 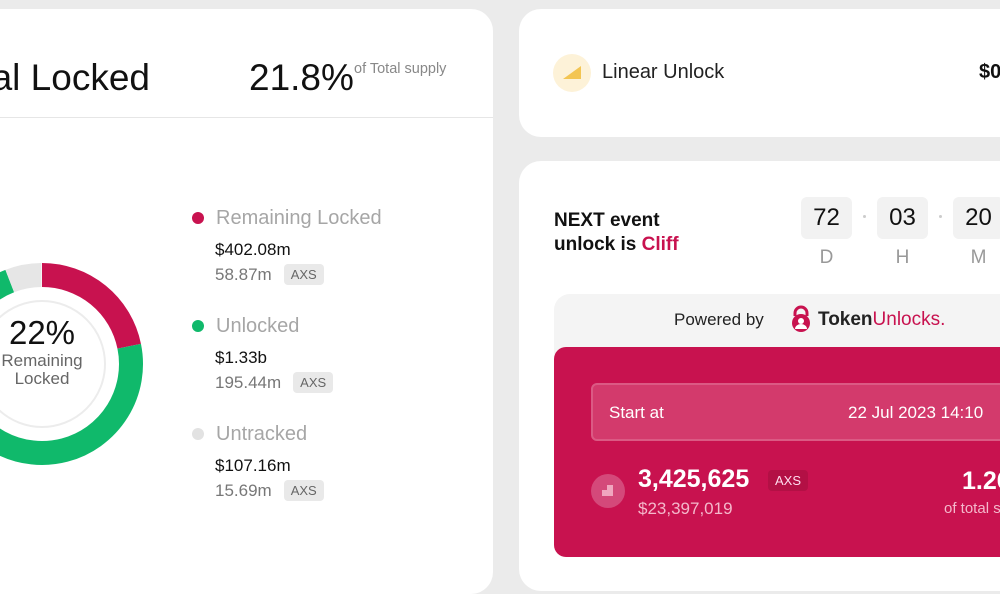 What do you see at coordinates (598, 244) in the screenshot?
I see `next-event-line2: unlock is` at bounding box center [598, 244].